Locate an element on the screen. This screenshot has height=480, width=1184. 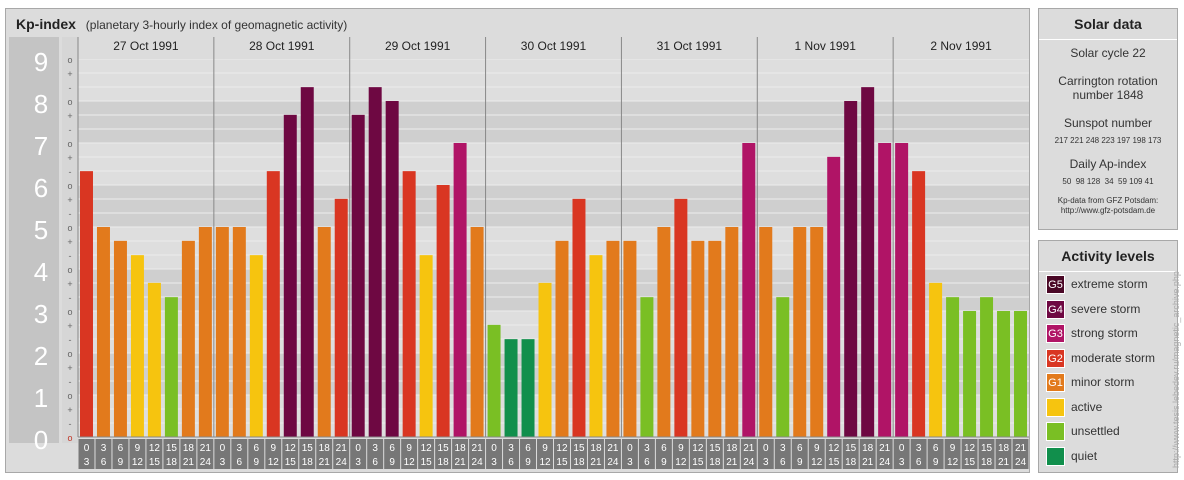
chart-title-text: Kp-index is located at coordinates (46, 24).